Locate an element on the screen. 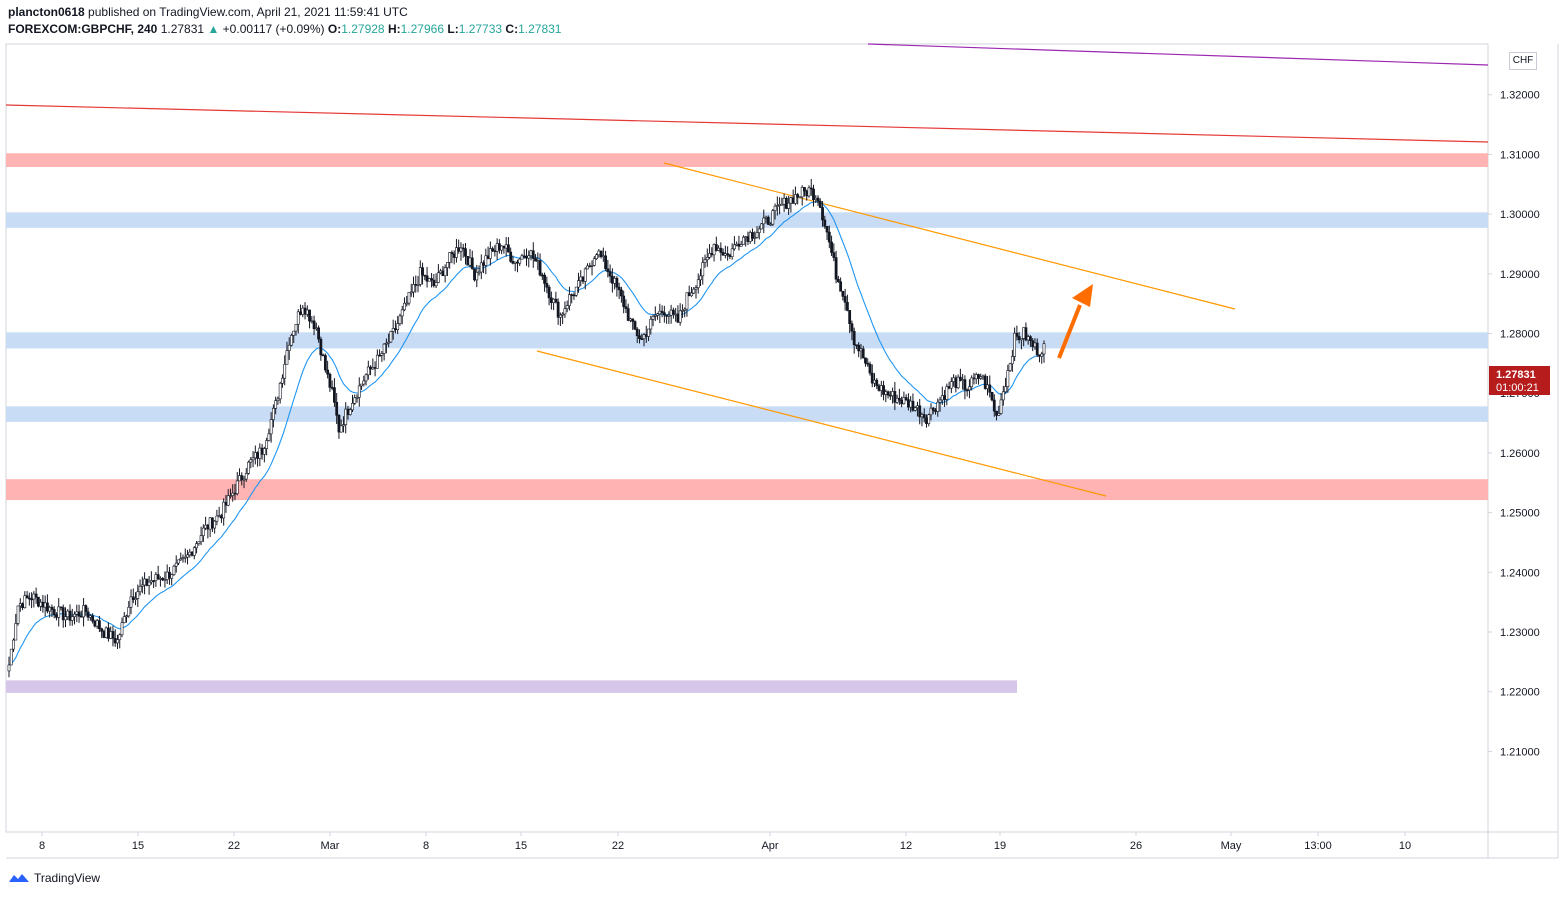 This screenshot has width=1563, height=897. purple-zone is located at coordinates (511, 686).